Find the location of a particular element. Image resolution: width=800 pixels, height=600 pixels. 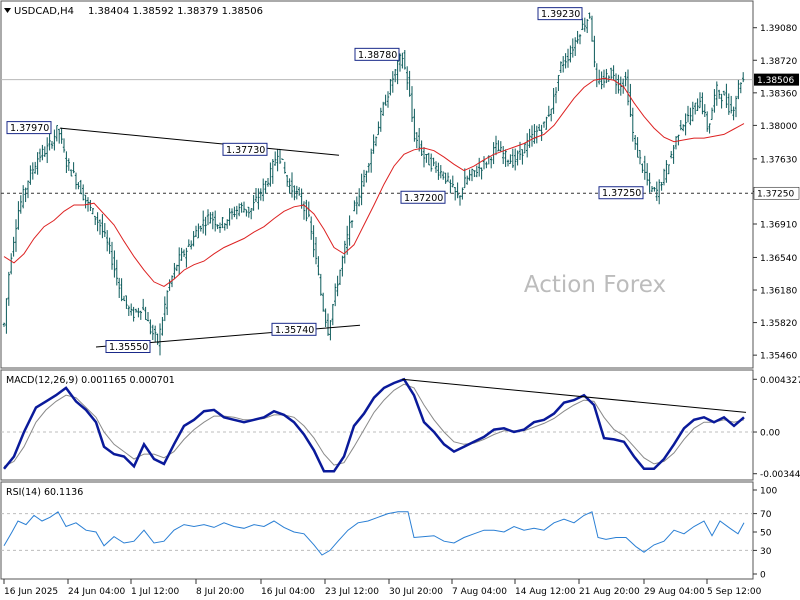

ohlc-values: 1.38404 1.38592 1.38379 1.38506 is located at coordinates (175, 11).